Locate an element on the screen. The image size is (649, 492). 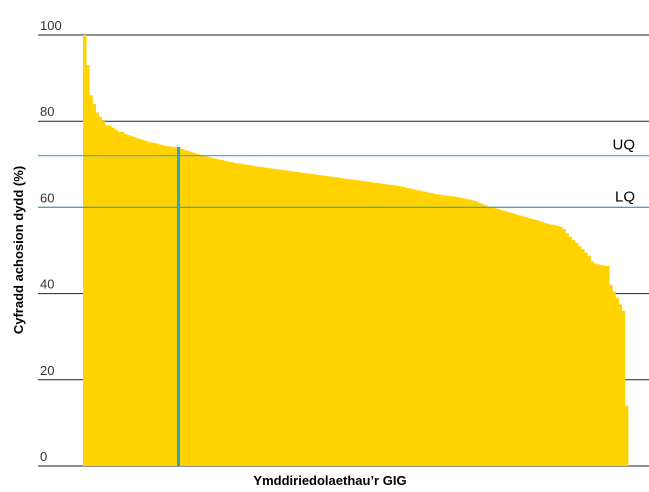
y-axis-title: Cyfradd achosion dydd (%) is located at coordinates (18, 250).